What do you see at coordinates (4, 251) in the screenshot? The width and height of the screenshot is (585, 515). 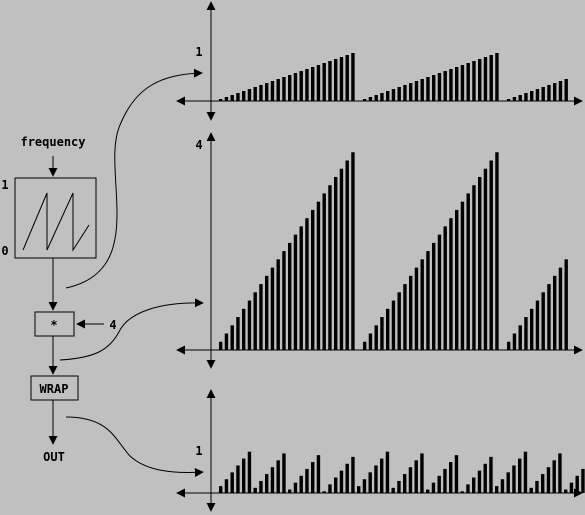 I see `phasor-y-bottom-label: 0` at bounding box center [4, 251].